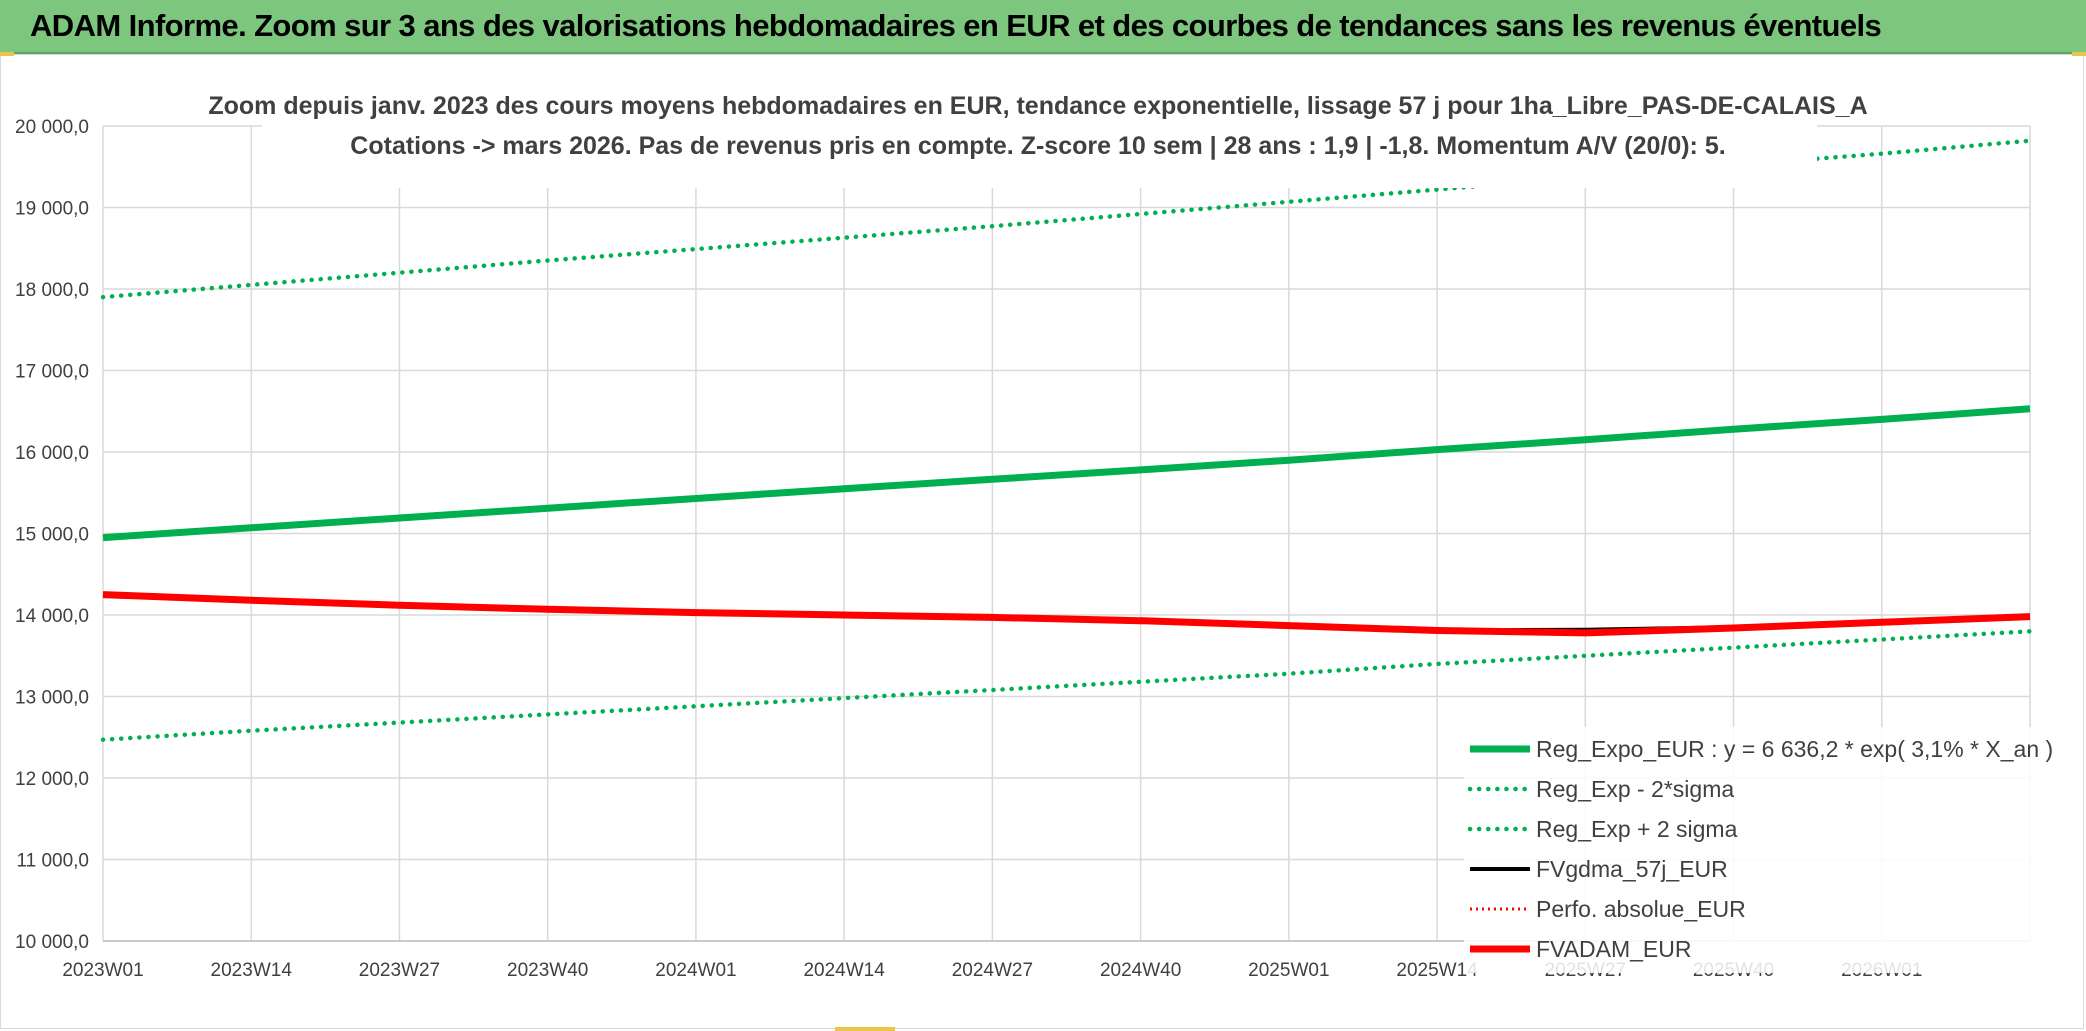  I want to click on y-tick-label: 14 000,0, so click(52, 616).